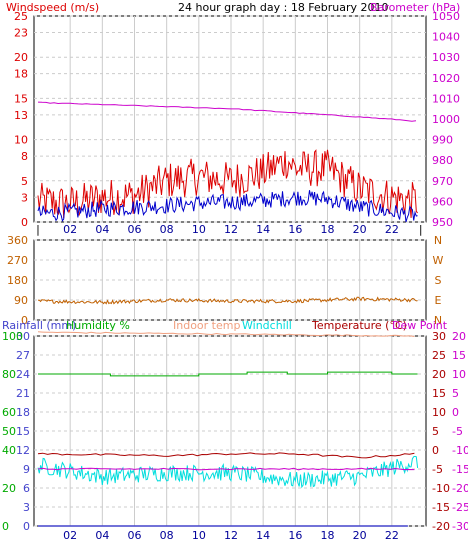 The height and width of the screenshot is (557, 468). I want to click on windspeed-tick-label: 3, so click(24, 197).